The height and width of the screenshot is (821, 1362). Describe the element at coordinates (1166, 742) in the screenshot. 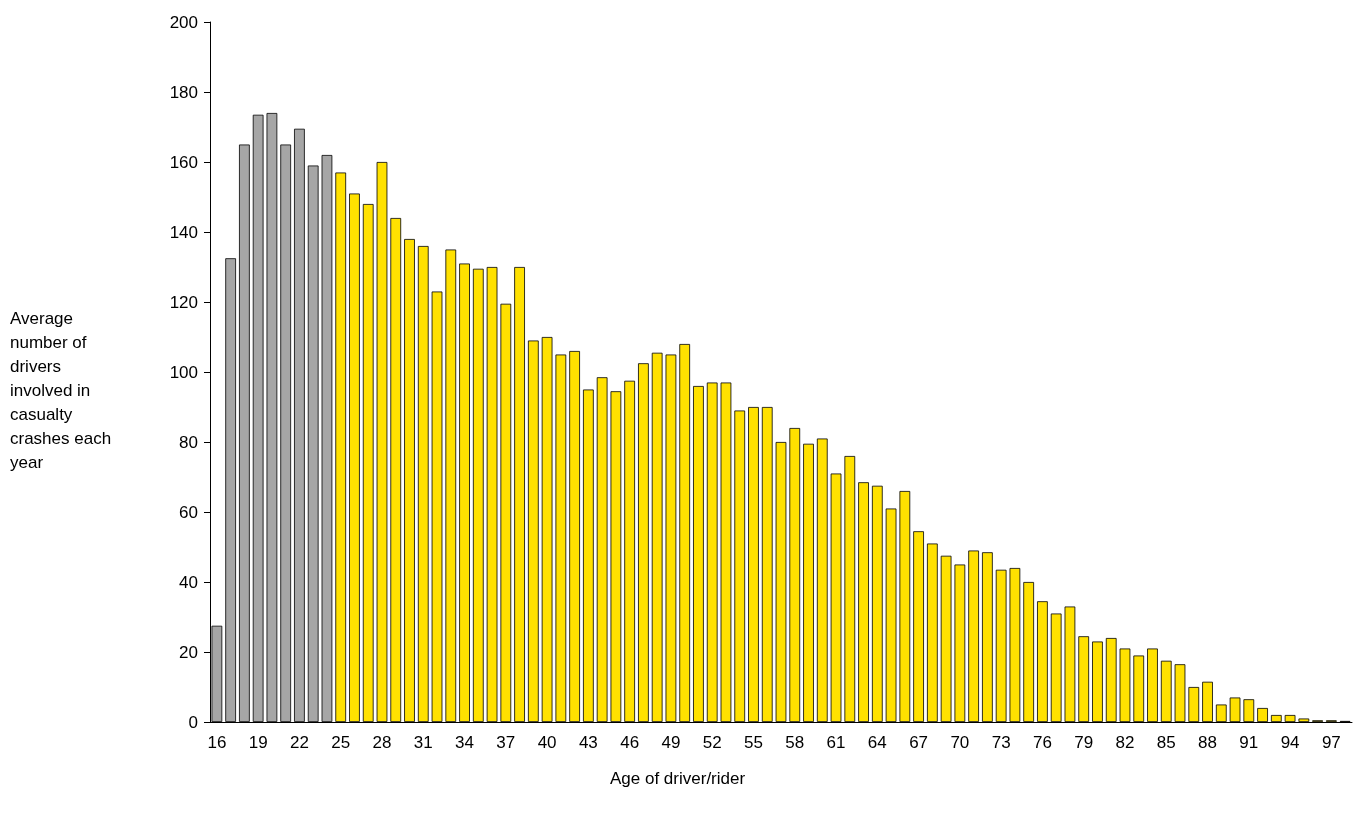

I see `x-tick-label: 85` at that location.